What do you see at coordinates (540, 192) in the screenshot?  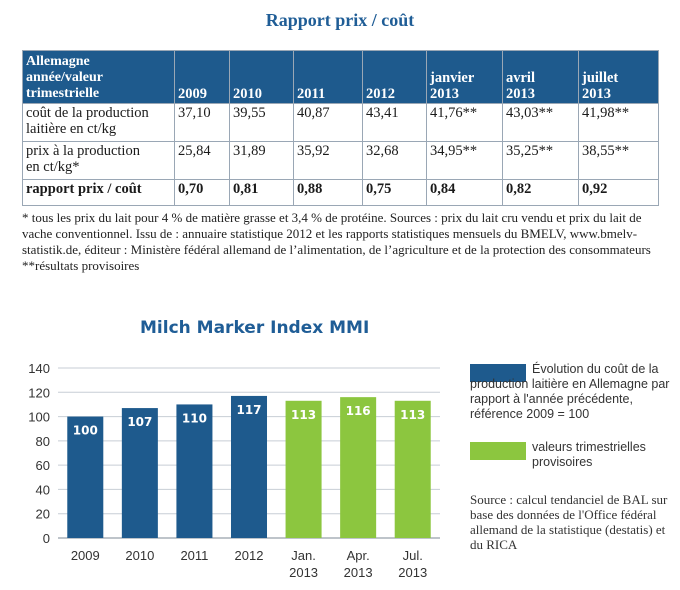 I see `table-cell: 0,82` at bounding box center [540, 192].